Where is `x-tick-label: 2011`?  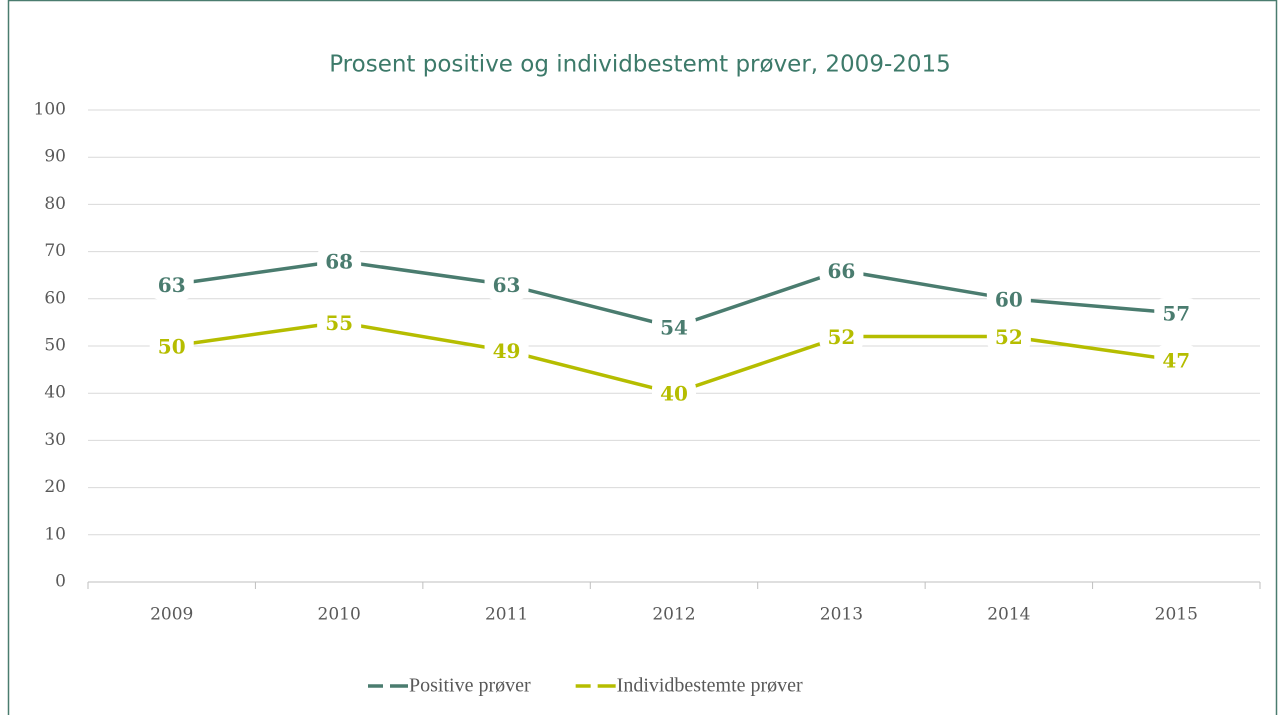
x-tick-label: 2011 is located at coordinates (506, 615).